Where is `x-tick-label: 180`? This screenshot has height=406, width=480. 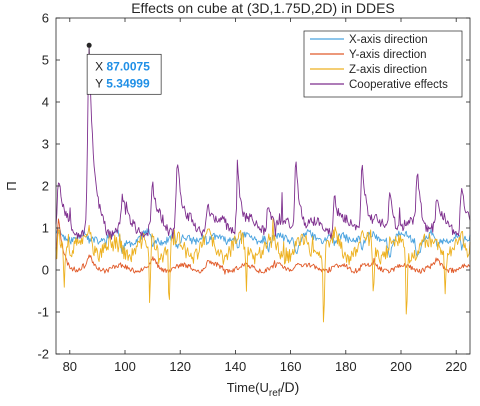
x-tick-label: 180 is located at coordinates (346, 366).